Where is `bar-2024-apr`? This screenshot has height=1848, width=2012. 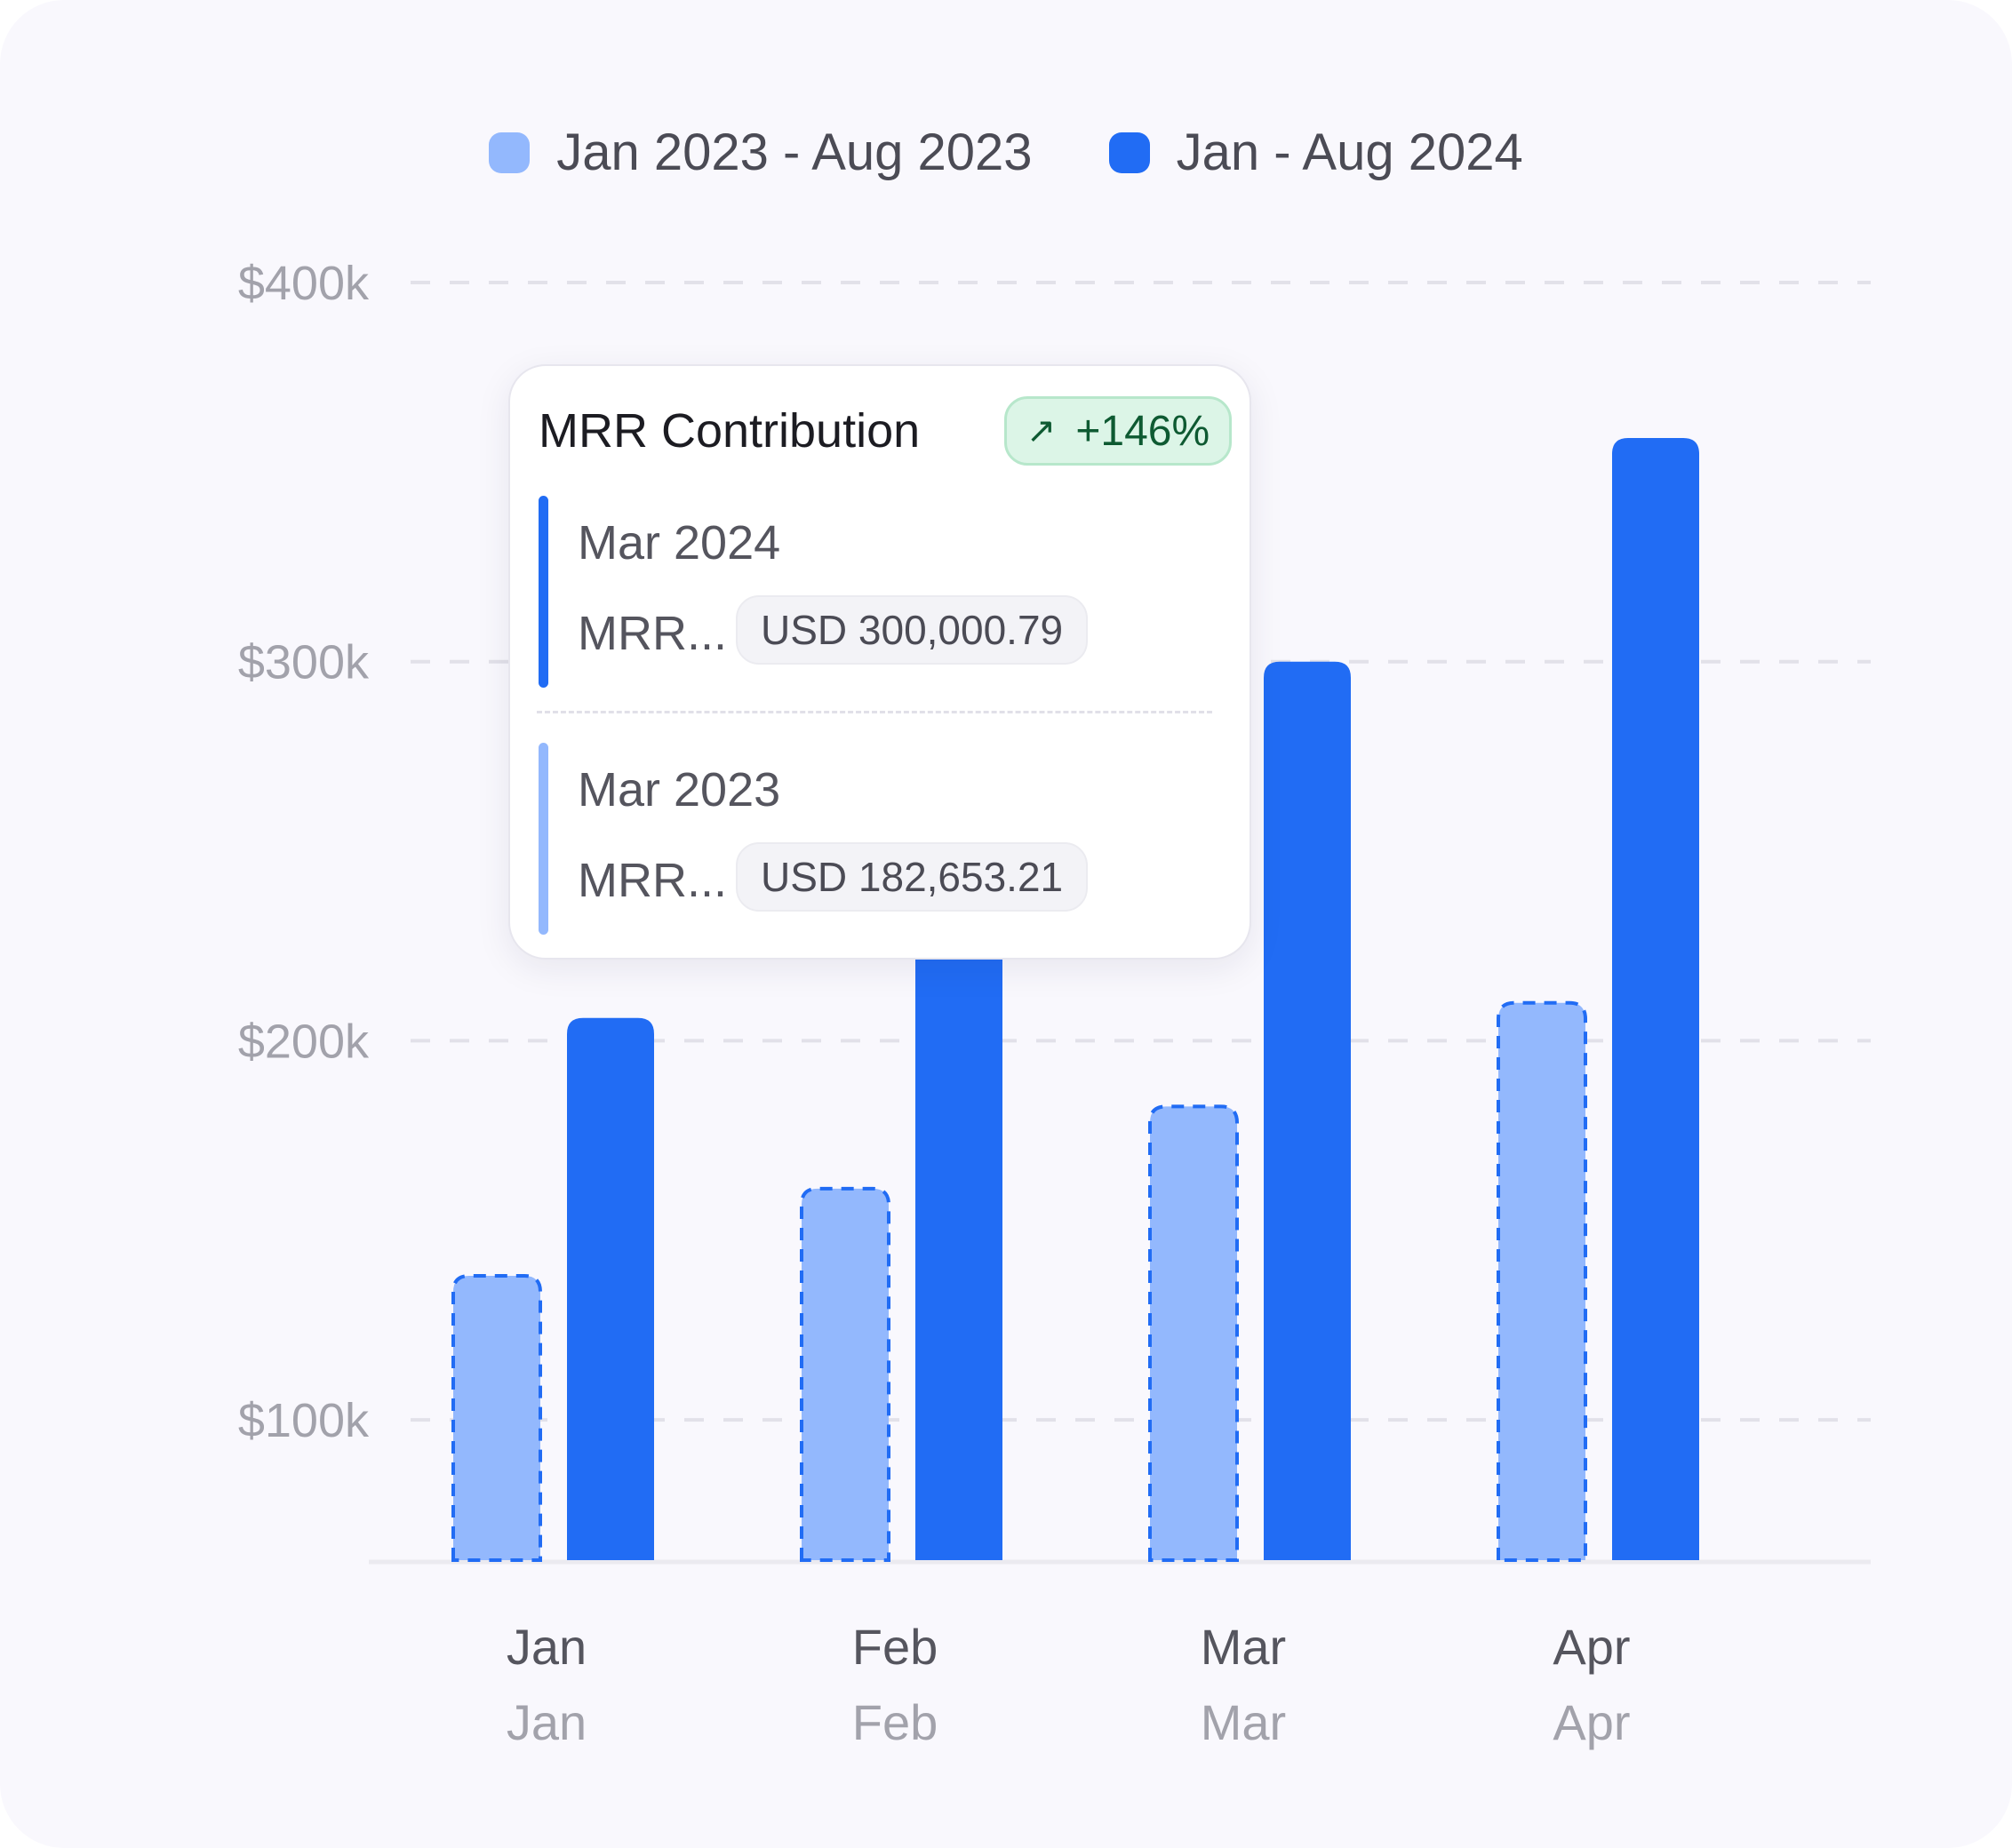
bar-2024-apr is located at coordinates (1655, 998).